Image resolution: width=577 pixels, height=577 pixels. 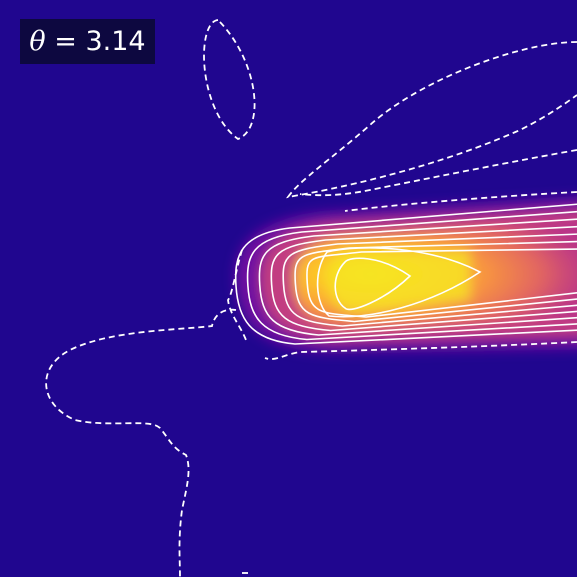 I want to click on theta-value: 3.14, so click(x=115, y=41).